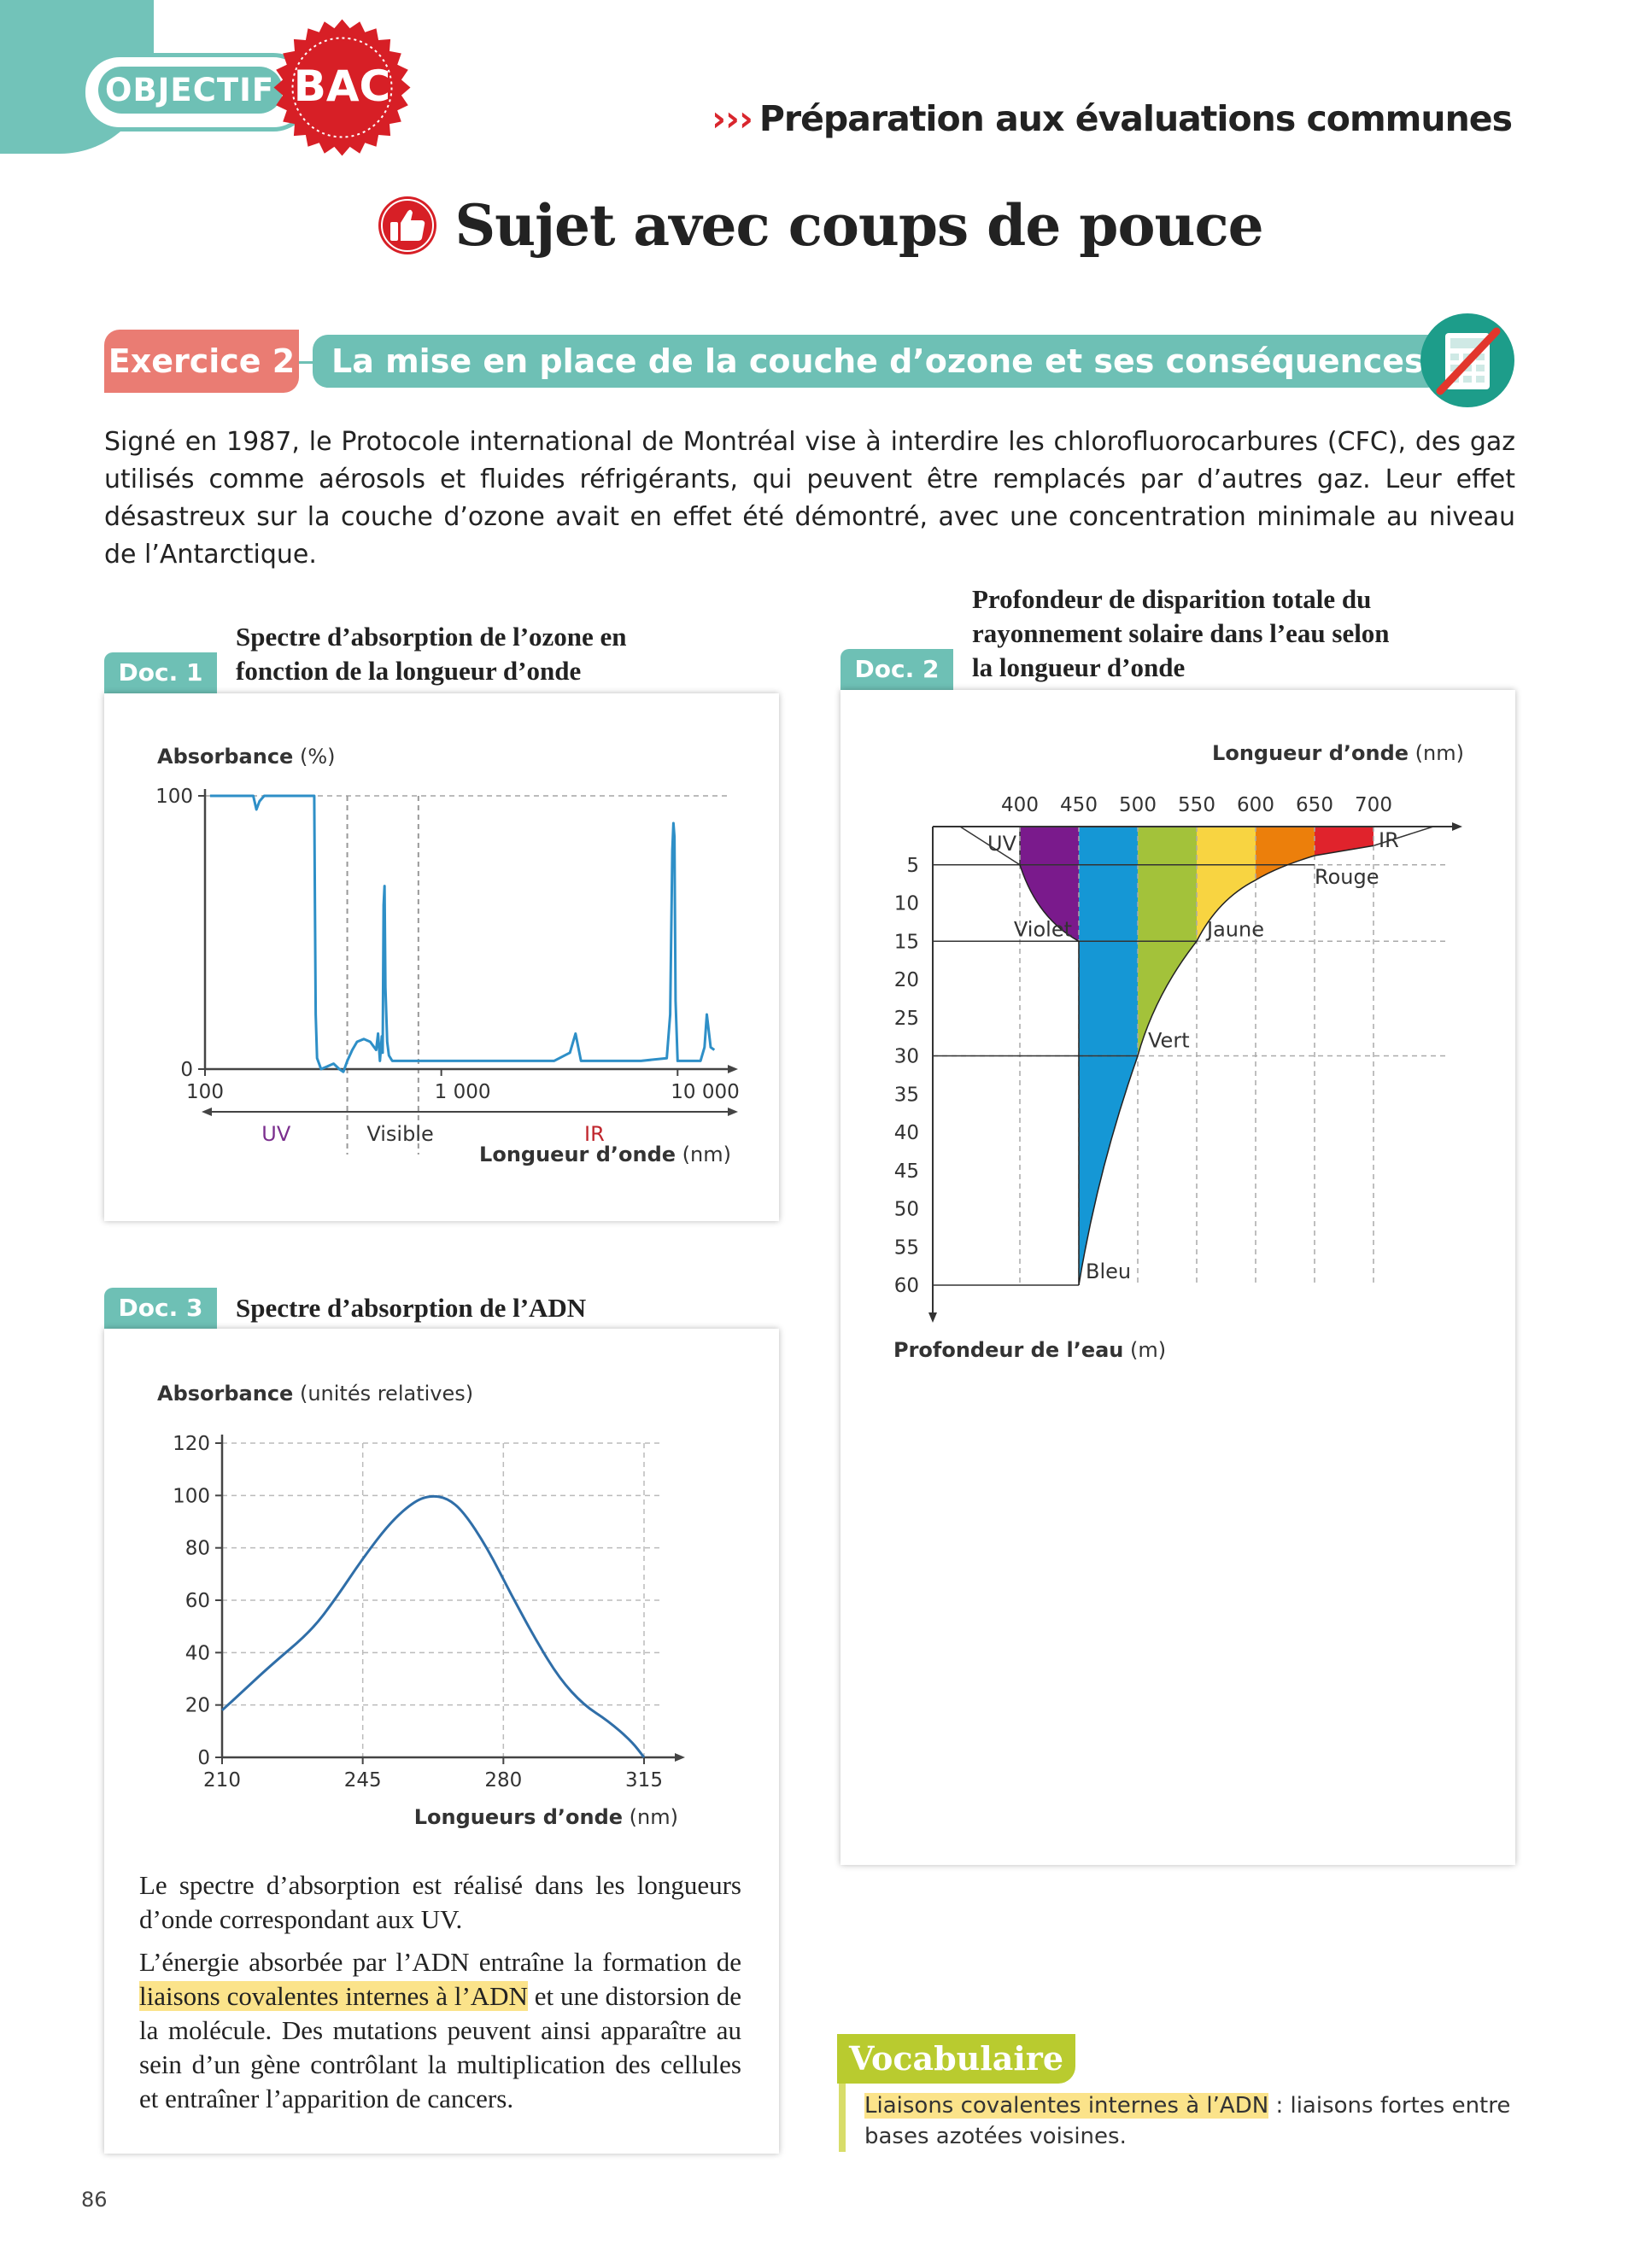 This screenshot has width=1640, height=2268. What do you see at coordinates (207, 1112) in the screenshot?
I see `region-arrow-left` at bounding box center [207, 1112].